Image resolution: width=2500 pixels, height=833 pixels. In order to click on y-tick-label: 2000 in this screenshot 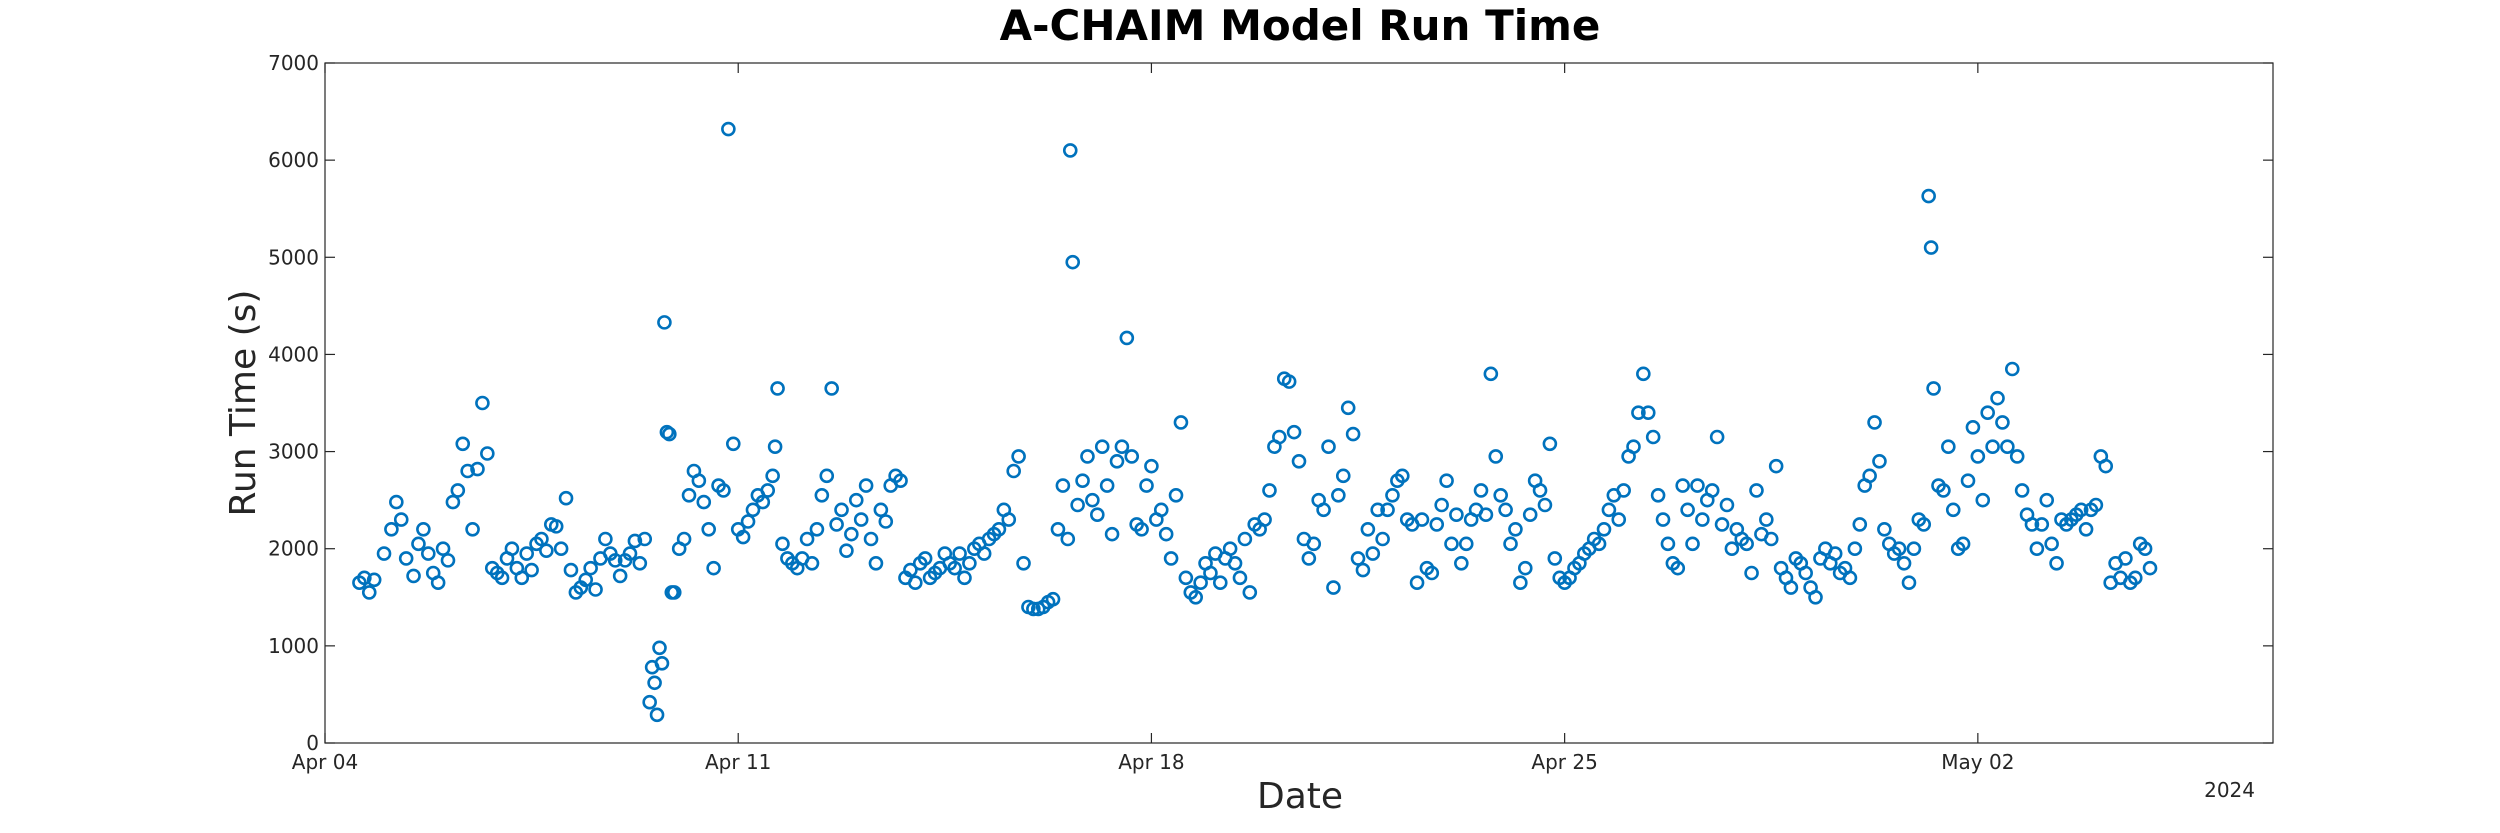, I will do `click(293, 549)`.